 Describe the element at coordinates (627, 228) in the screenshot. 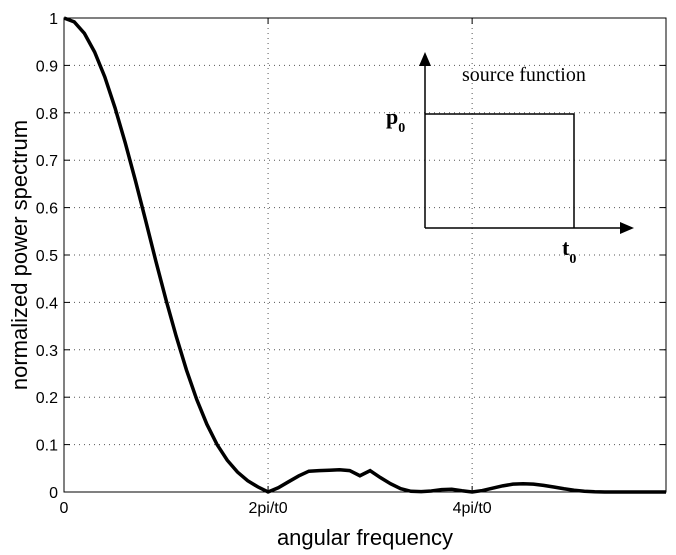

I see `inset-horizontal-arrowhead` at that location.